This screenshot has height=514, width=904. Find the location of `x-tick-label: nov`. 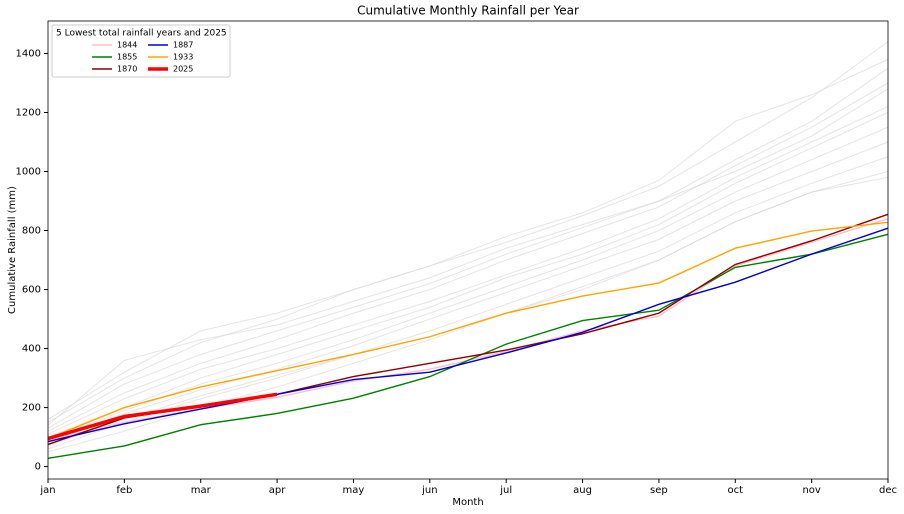

x-tick-label: nov is located at coordinates (811, 490).